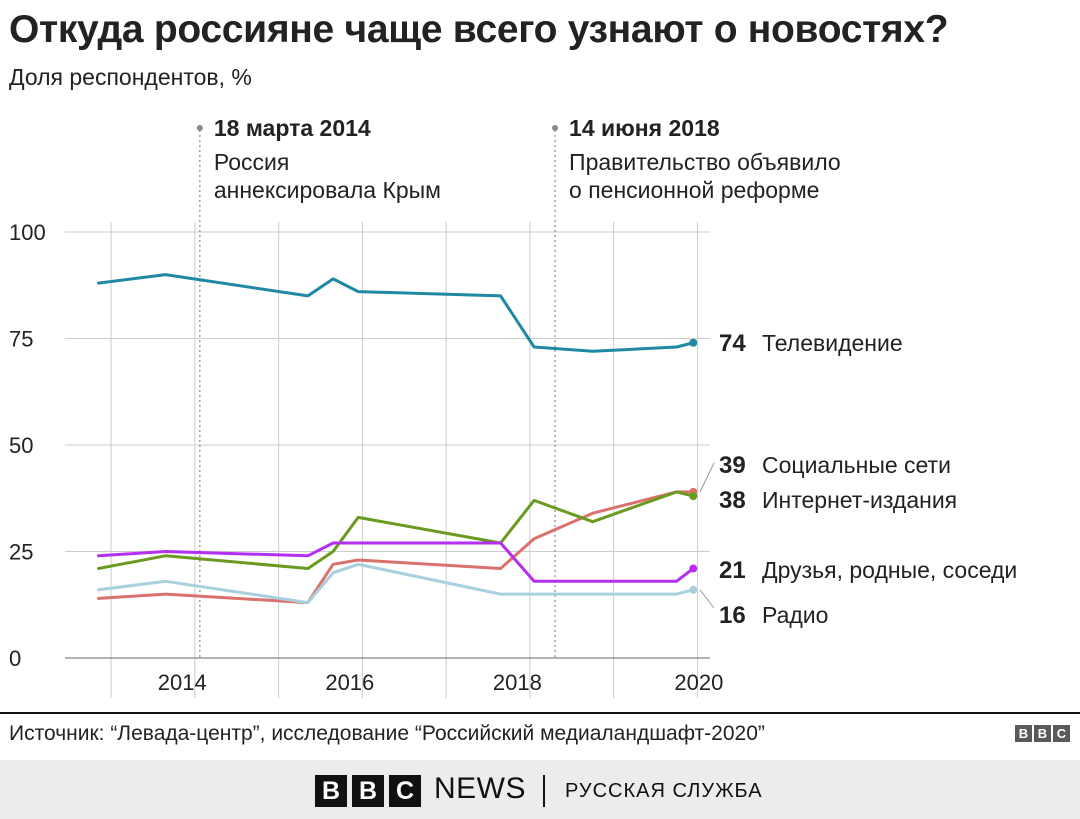 This screenshot has width=1080, height=819. I want to click on series-label-value: 39, so click(732, 465).